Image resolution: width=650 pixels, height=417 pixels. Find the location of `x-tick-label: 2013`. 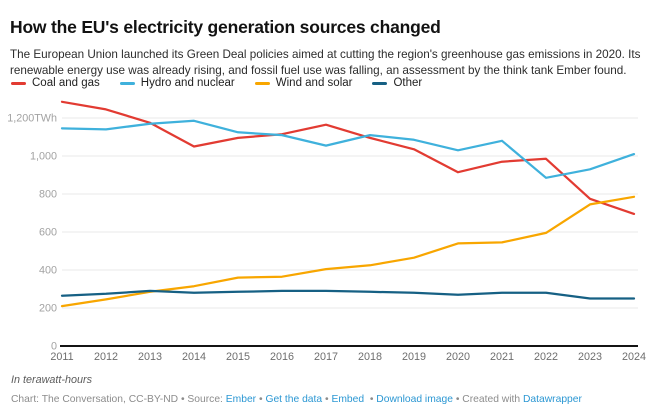

x-tick-label: 2013 is located at coordinates (150, 357).